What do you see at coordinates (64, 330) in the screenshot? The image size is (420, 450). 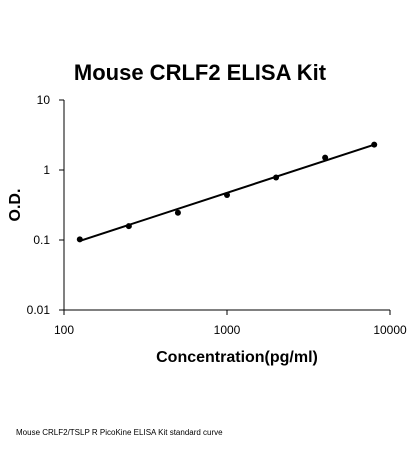 I see `x-tick-label: 100` at bounding box center [64, 330].